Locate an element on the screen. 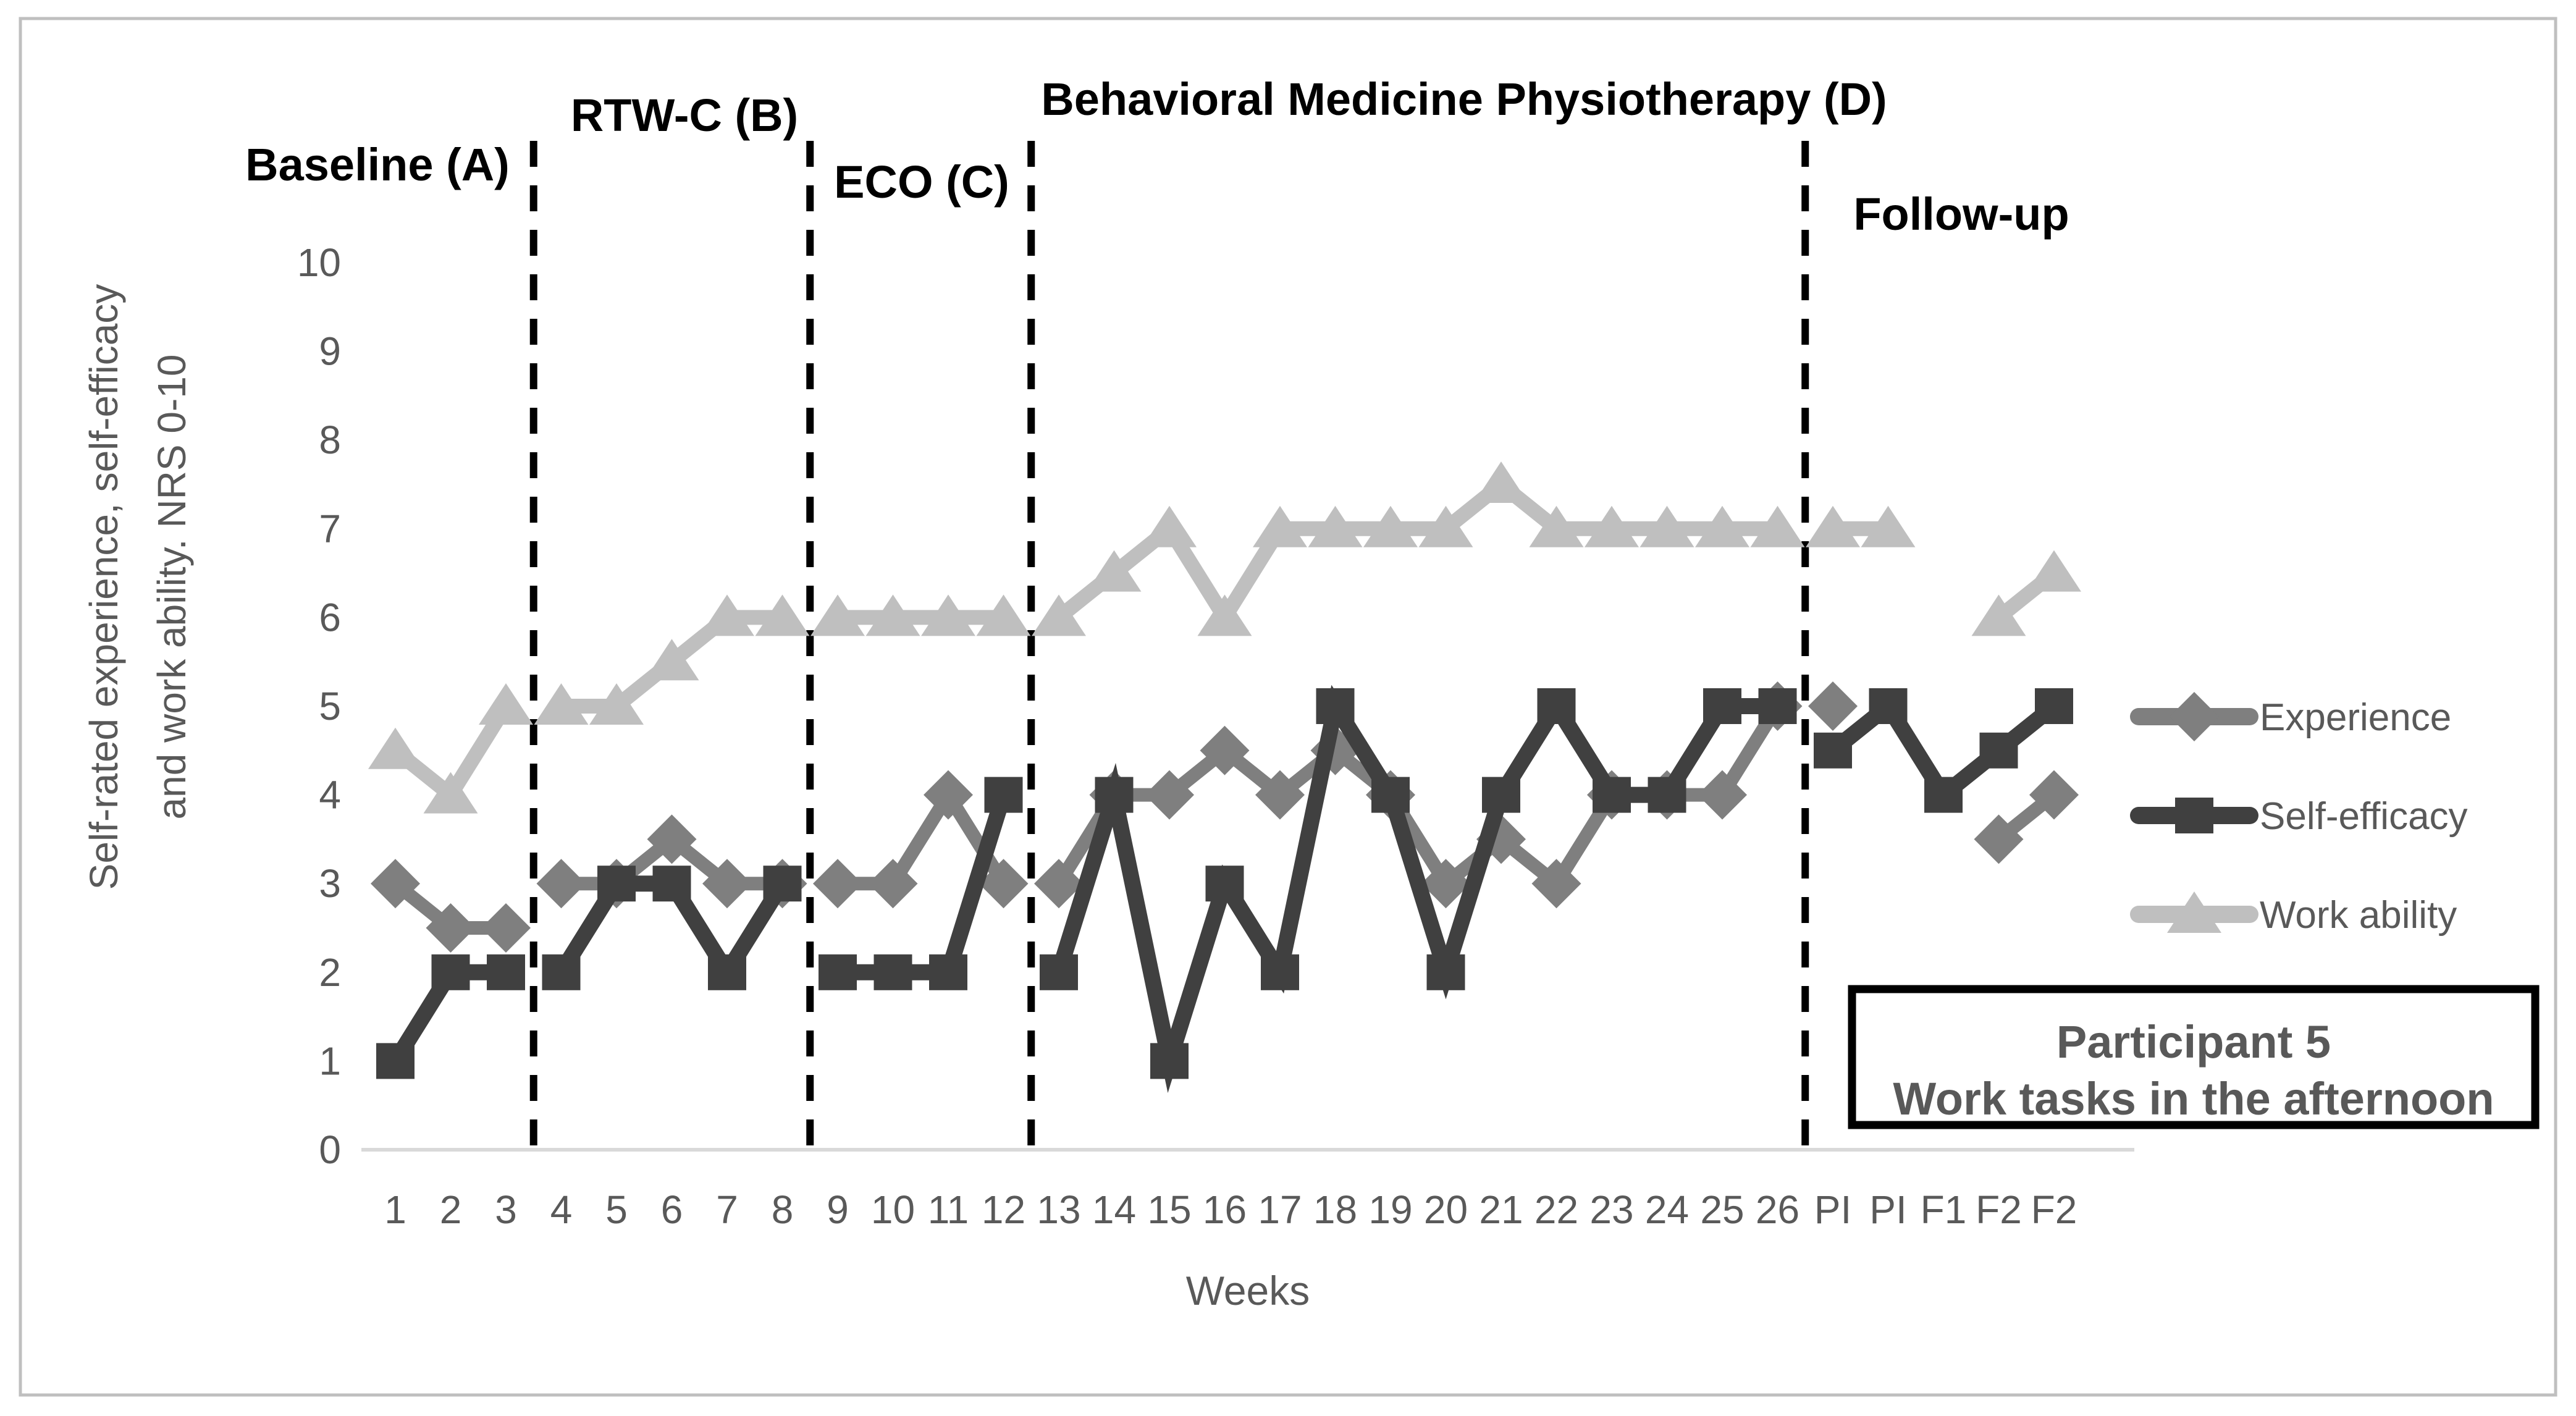 This screenshot has height=1416, width=2576. x-tick-label: 5 is located at coordinates (616, 1209).